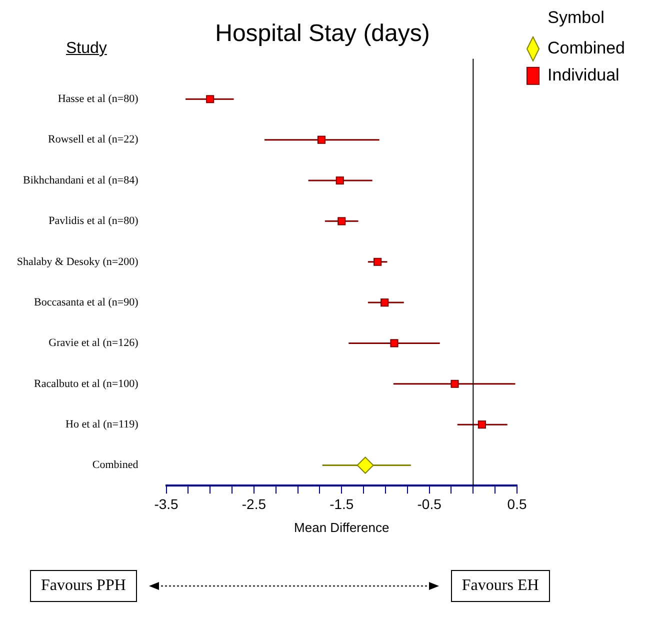 The height and width of the screenshot is (630, 645). I want to click on y-tick-label: Combined, so click(115, 465).